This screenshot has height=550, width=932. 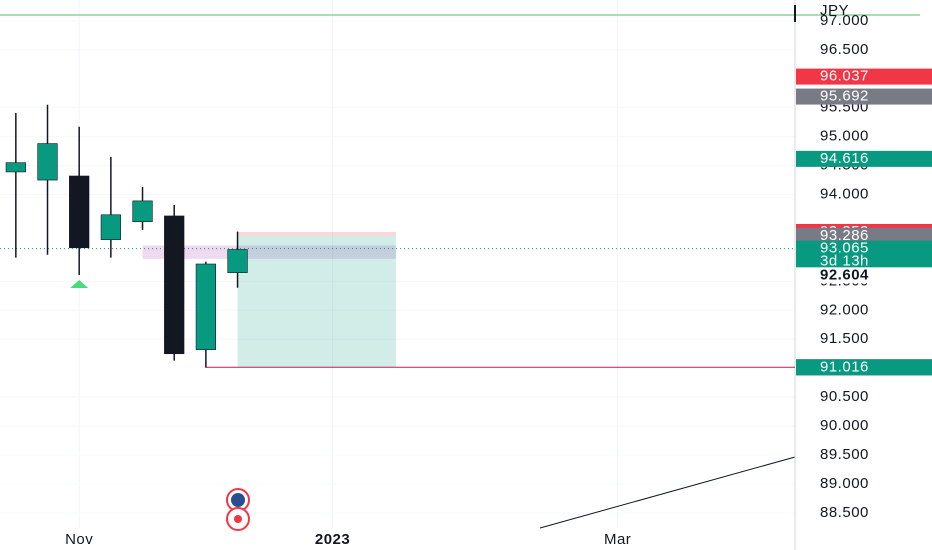 What do you see at coordinates (844, 136) in the screenshot?
I see `y-tick-label: 95.000` at bounding box center [844, 136].